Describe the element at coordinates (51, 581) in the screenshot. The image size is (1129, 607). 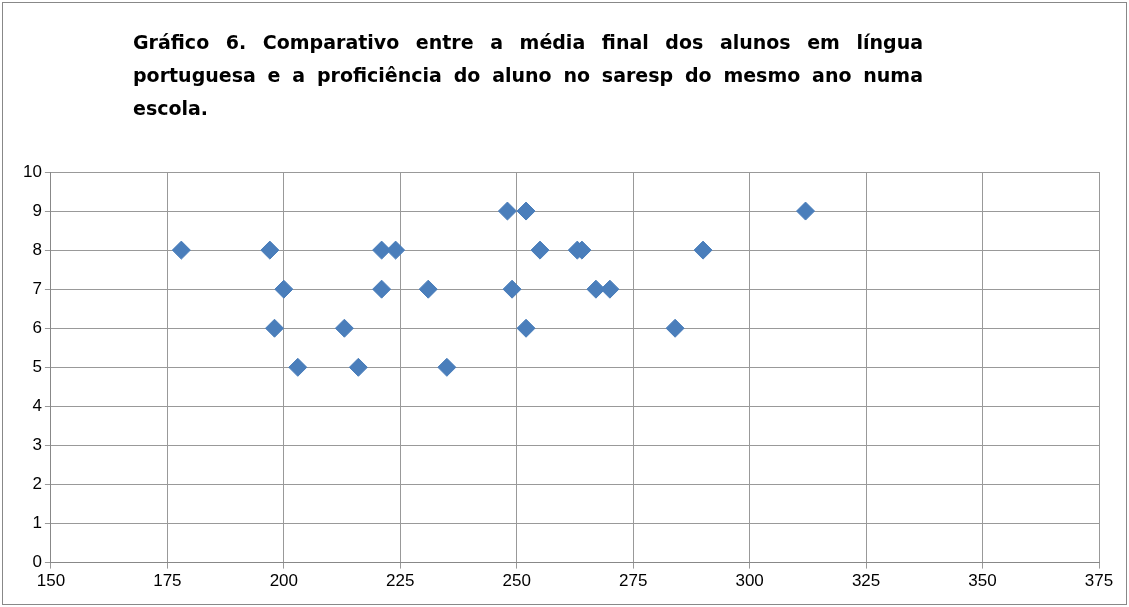
I see `x-tick-label: 150` at that location.